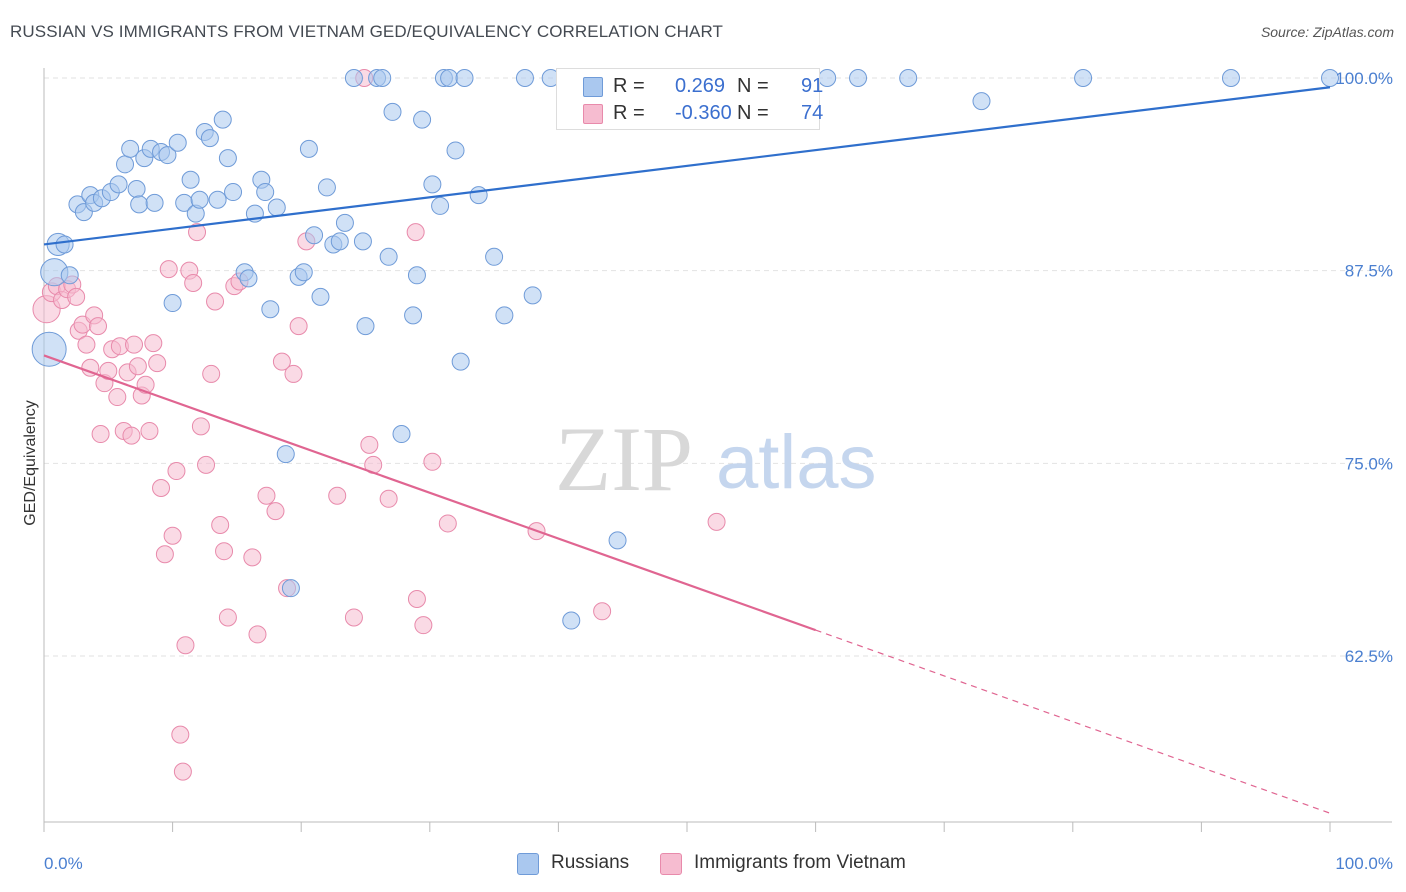  I want to click on bottom-legend-label-vietnam: Immigrants from Vietnam, so click(800, 862).